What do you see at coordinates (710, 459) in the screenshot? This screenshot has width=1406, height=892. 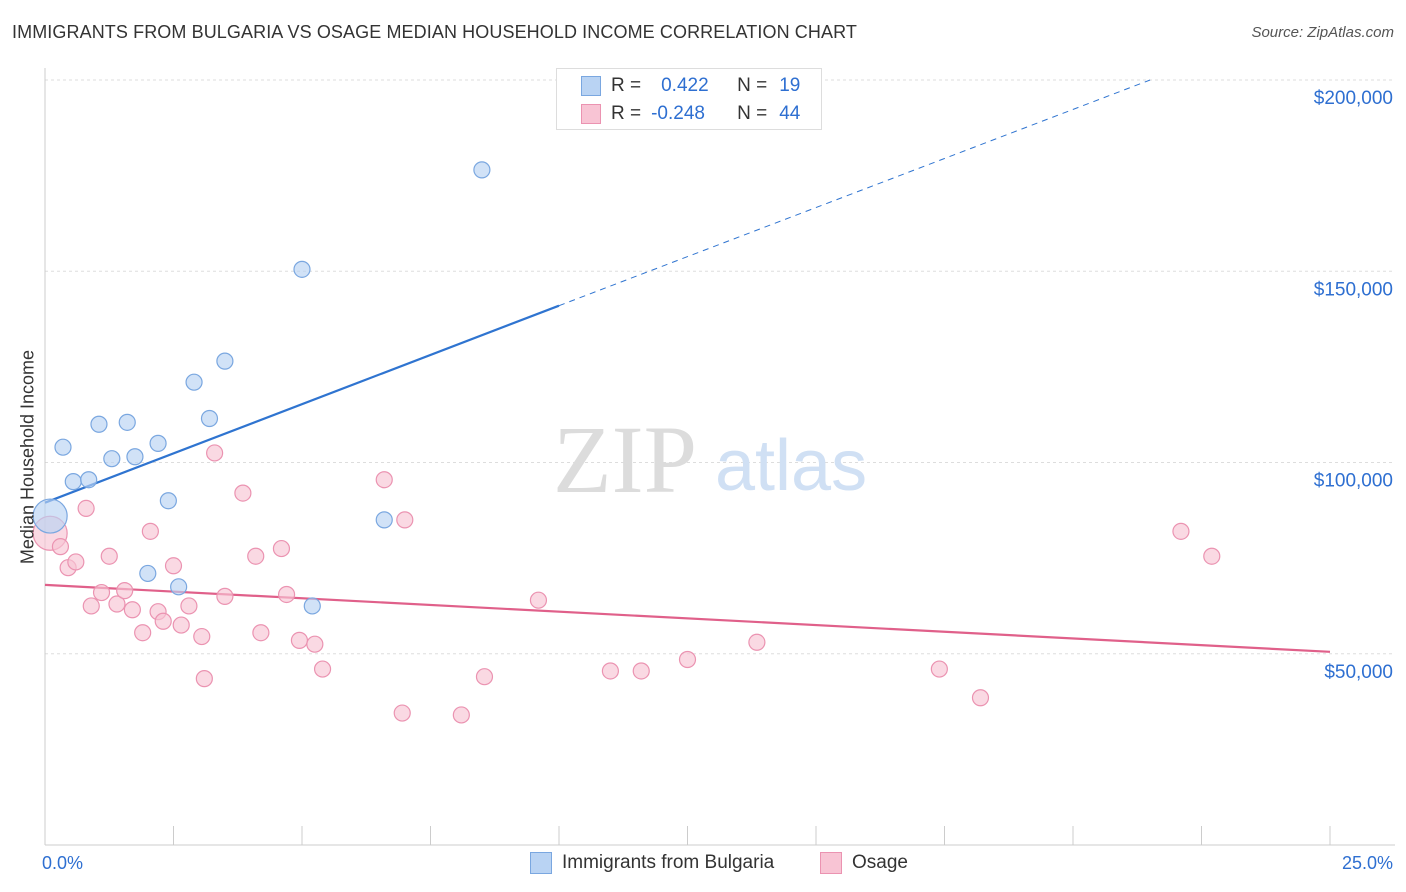 I see `watermark: ZIP atlas` at bounding box center [710, 459].